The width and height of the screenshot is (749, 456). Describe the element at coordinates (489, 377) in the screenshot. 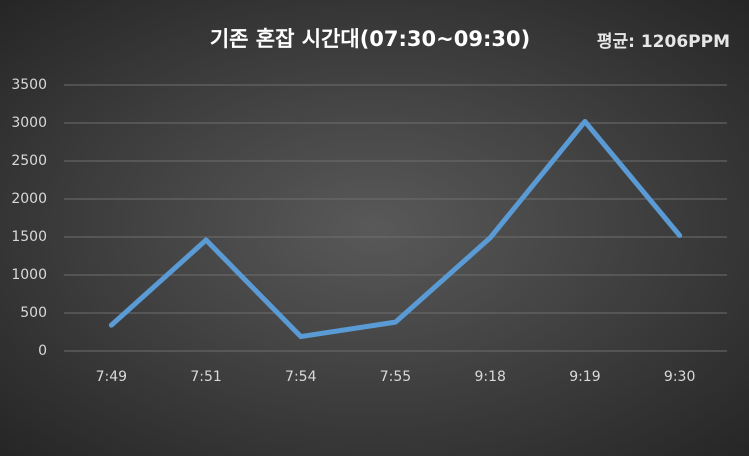

I see `x-tick-label: 9:18` at that location.